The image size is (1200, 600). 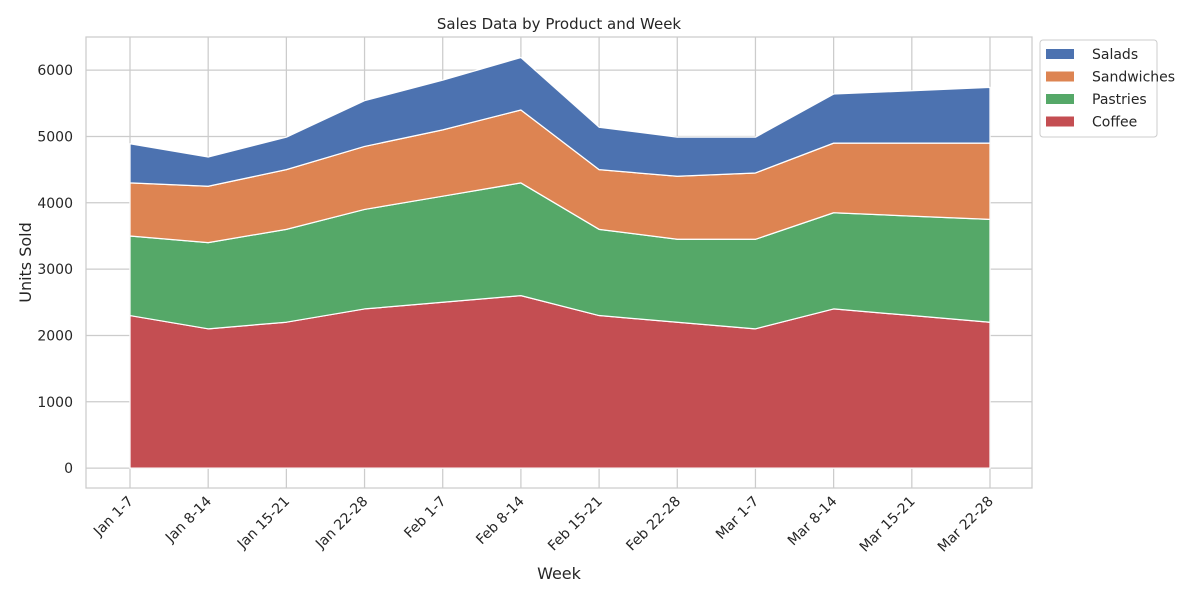 I want to click on x-tick-label: Feb 1-7, so click(x=425, y=518).